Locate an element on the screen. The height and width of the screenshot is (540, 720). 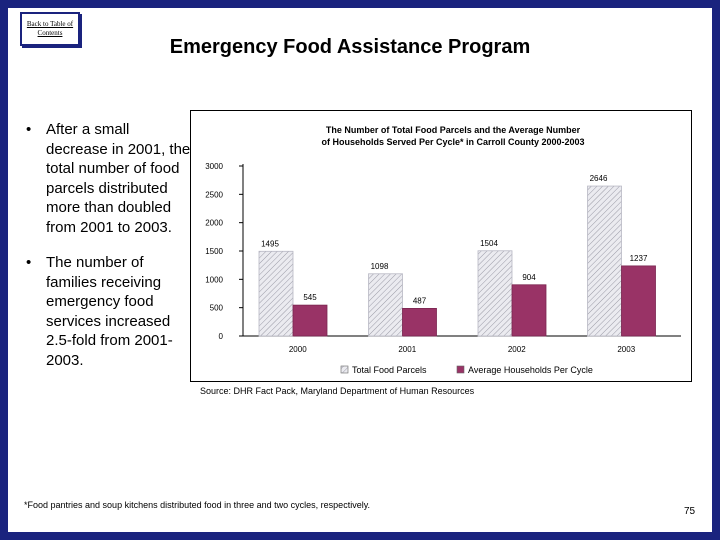
x-tick-label: 2000 is located at coordinates (298, 349).